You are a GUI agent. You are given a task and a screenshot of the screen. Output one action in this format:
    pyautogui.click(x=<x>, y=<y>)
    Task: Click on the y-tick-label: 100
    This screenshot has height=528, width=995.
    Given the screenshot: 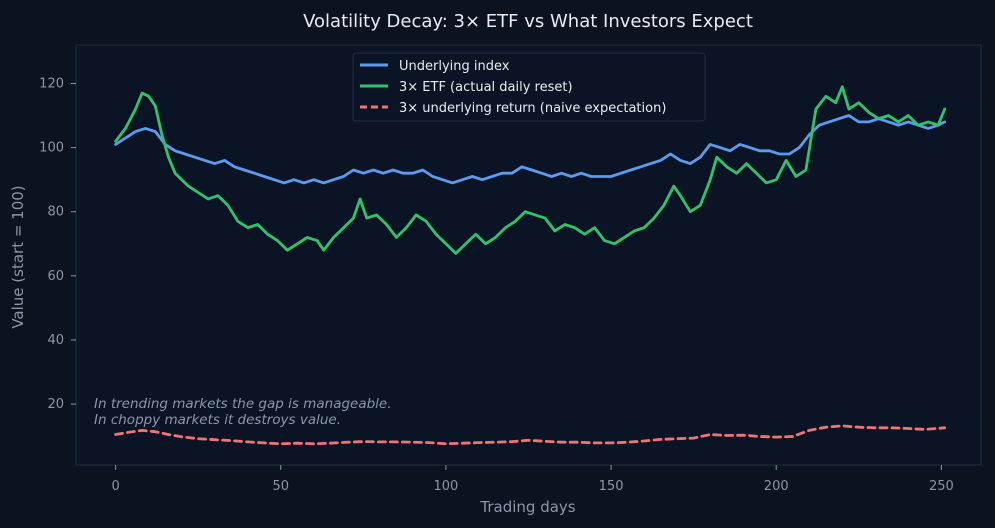 What is the action you would take?
    pyautogui.click(x=51, y=148)
    